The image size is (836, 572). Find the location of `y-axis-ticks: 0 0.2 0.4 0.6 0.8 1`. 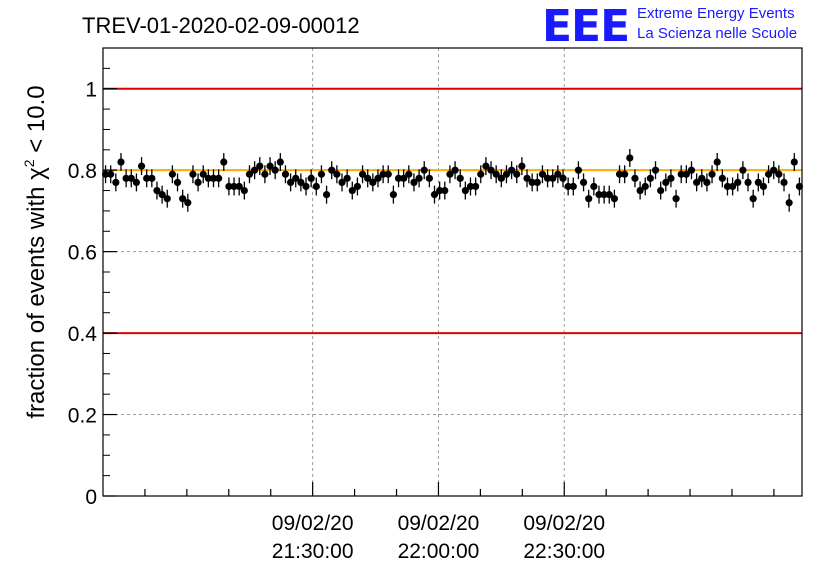

y-axis-ticks: 0 0.2 0.4 0.6 0.8 1 is located at coordinates (92, 278).